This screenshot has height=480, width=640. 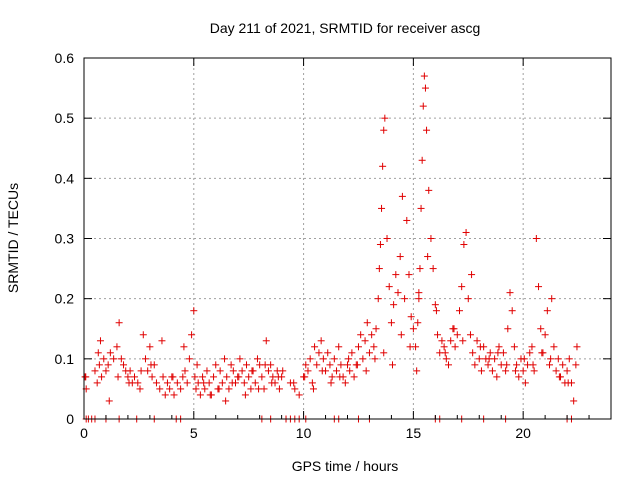 I want to click on y-tick-label: 0.6, so click(x=65, y=58).